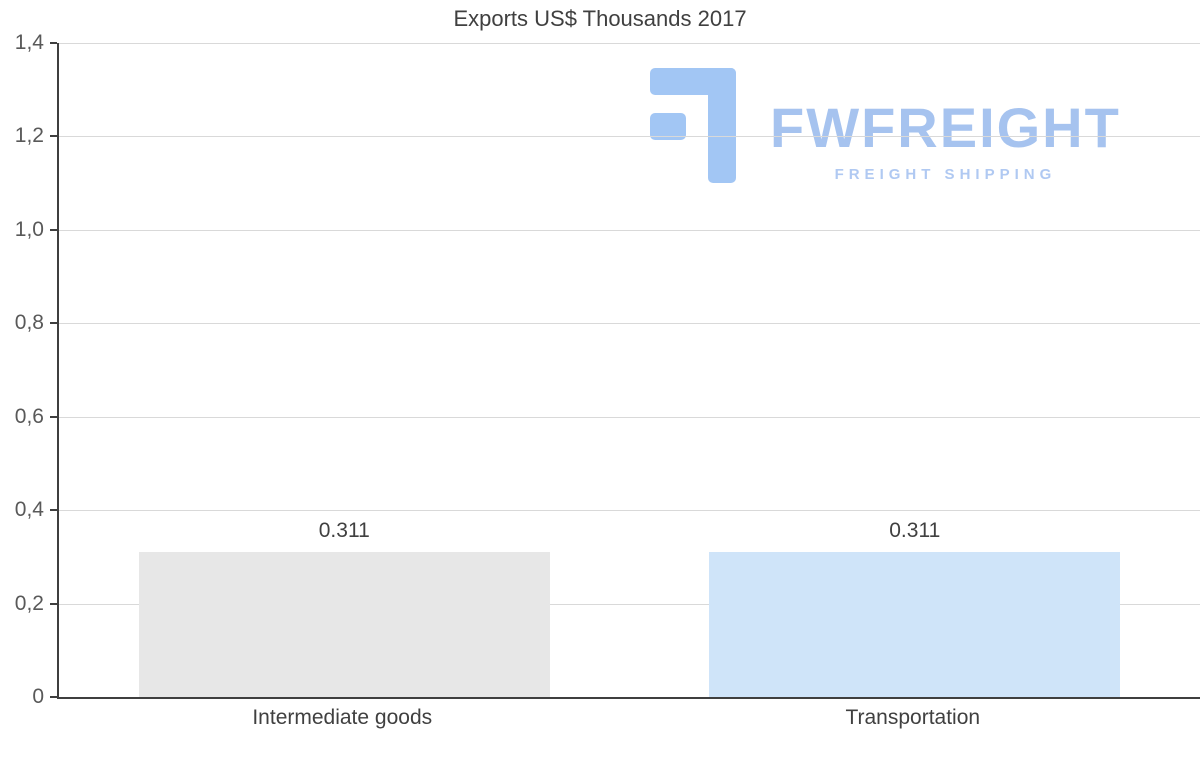 The height and width of the screenshot is (763, 1200). Describe the element at coordinates (913, 717) in the screenshot. I see `x-label-transportation: Transportation` at that location.